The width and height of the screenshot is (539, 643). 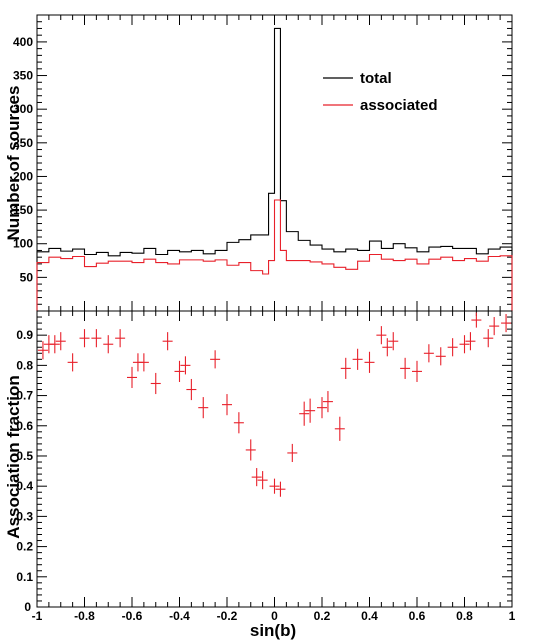 What do you see at coordinates (27, 277) in the screenshot?
I see `top-y-tick-label: 50` at bounding box center [27, 277].